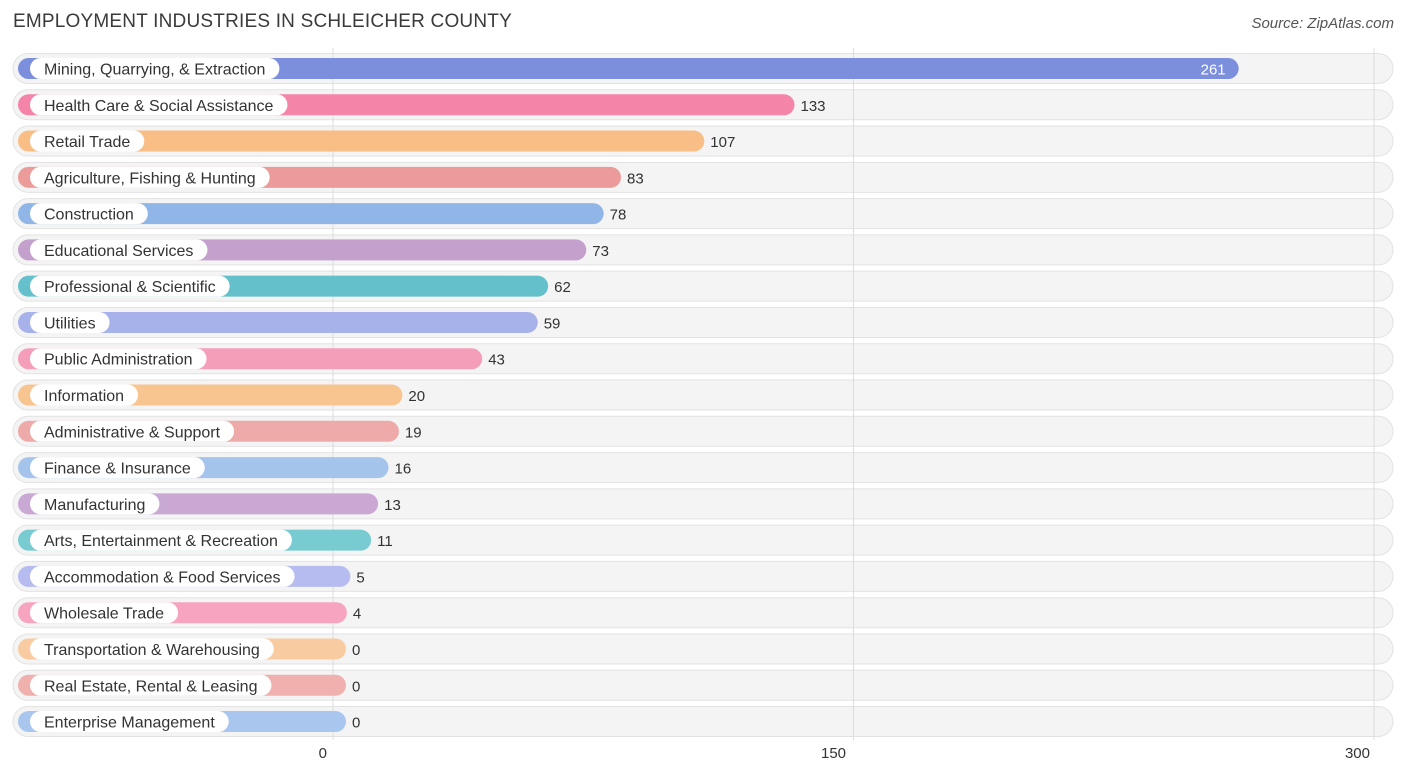 The image size is (1406, 776). I want to click on value-label: 133, so click(813, 106).